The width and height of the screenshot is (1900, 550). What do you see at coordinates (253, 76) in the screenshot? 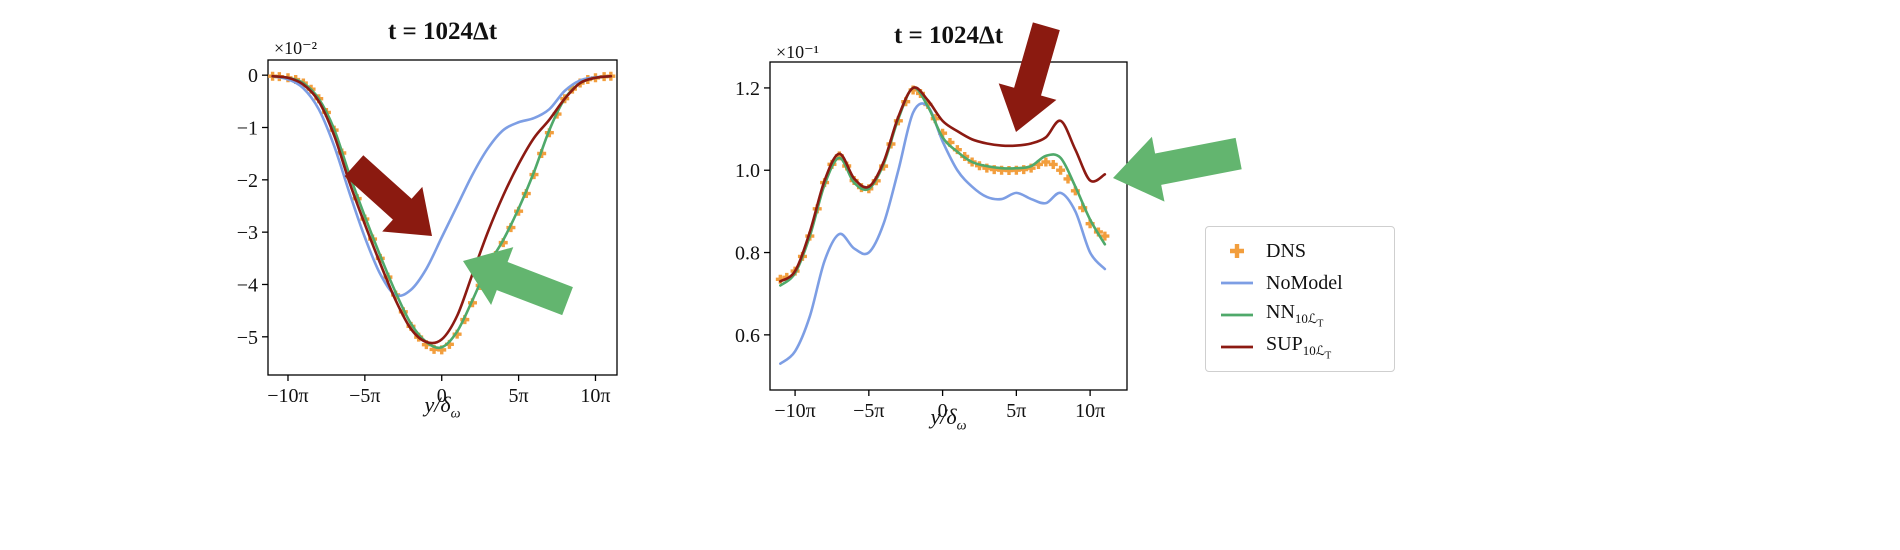
I see `y-tick-label: 0` at bounding box center [253, 76].